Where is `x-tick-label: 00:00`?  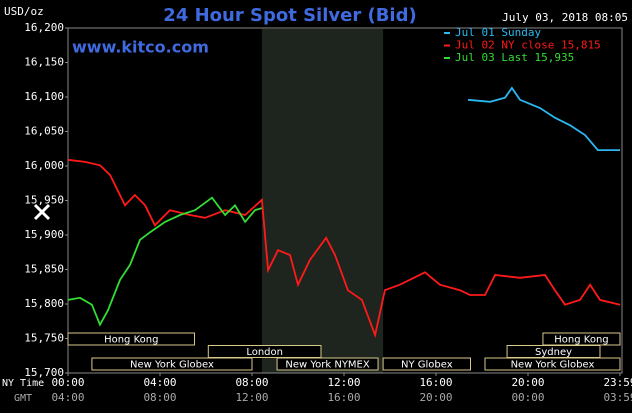
x-tick-label: 00:00 is located at coordinates (67, 382).